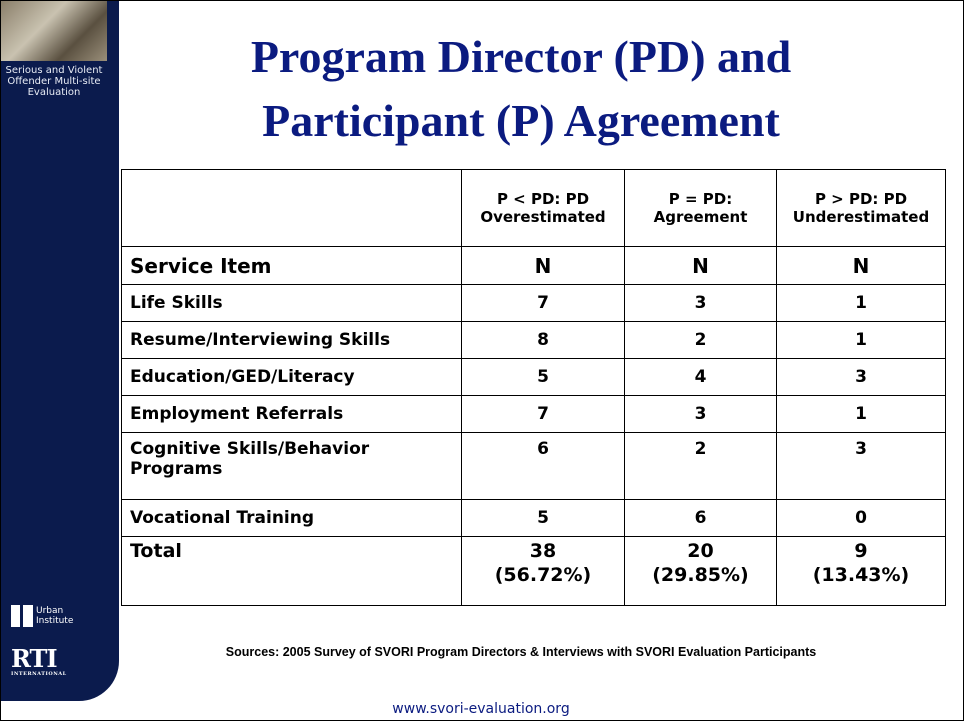  I want to click on table-row: Life Skills 7 3 1, so click(533, 303).